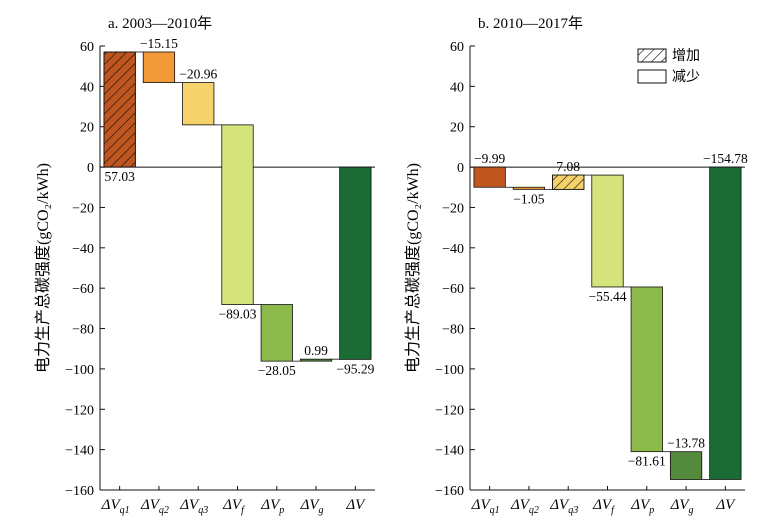 The width and height of the screenshot is (763, 524). Describe the element at coordinates (160, 23) in the screenshot. I see `chart-title: a. 2003—2010年` at that location.